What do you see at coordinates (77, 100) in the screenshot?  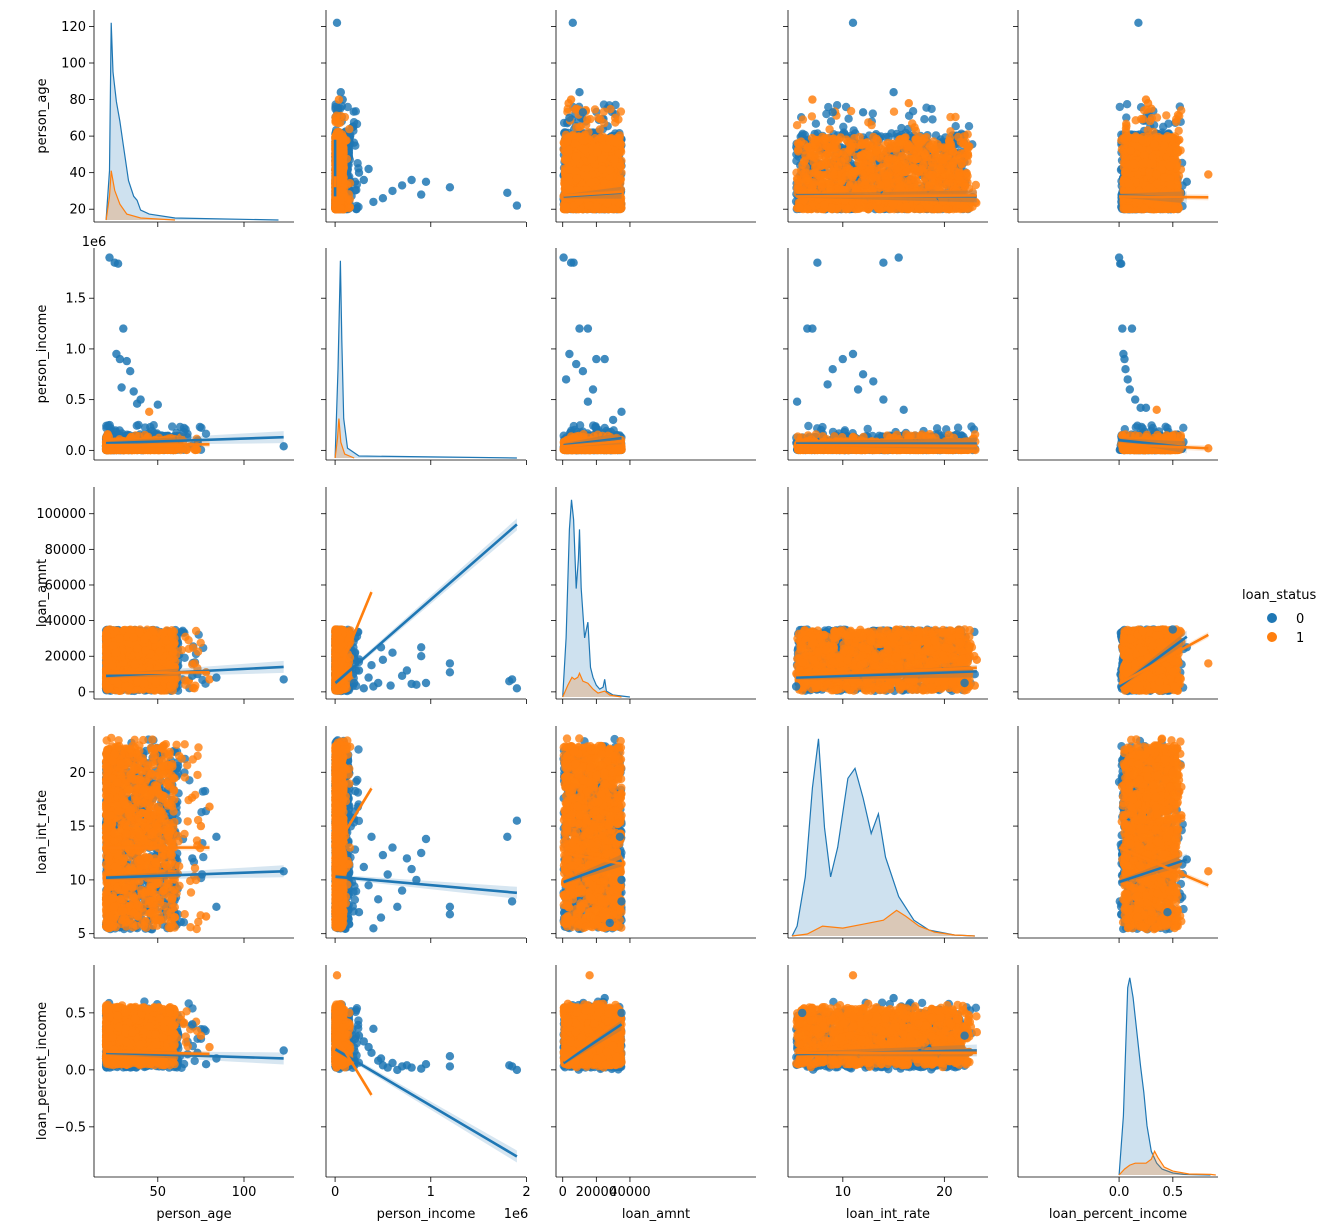 I see `y-tick-label: 80` at bounding box center [77, 100].